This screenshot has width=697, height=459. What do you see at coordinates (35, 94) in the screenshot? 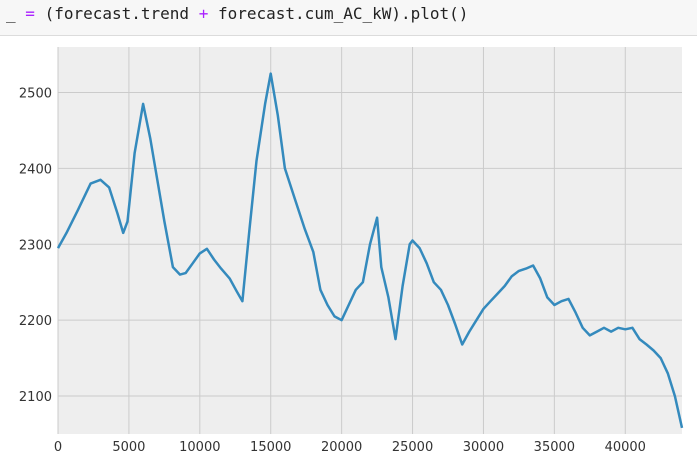
I see `y-tick-label: 2500` at bounding box center [35, 94].